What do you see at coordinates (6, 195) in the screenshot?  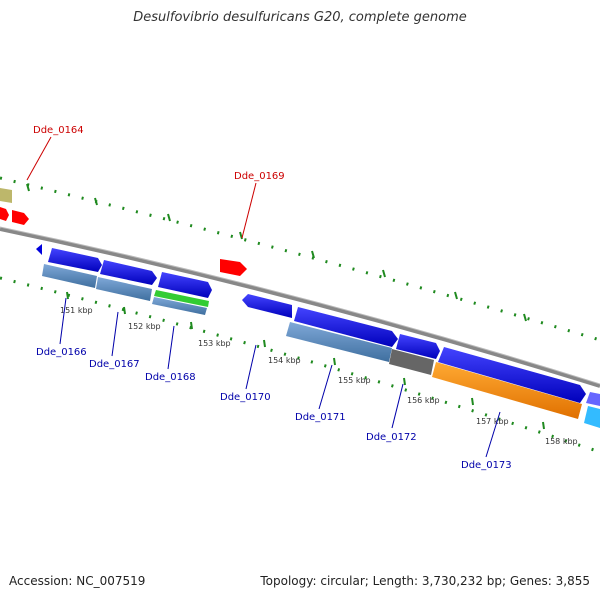 I see `gene-khaki-partial` at bounding box center [6, 195].